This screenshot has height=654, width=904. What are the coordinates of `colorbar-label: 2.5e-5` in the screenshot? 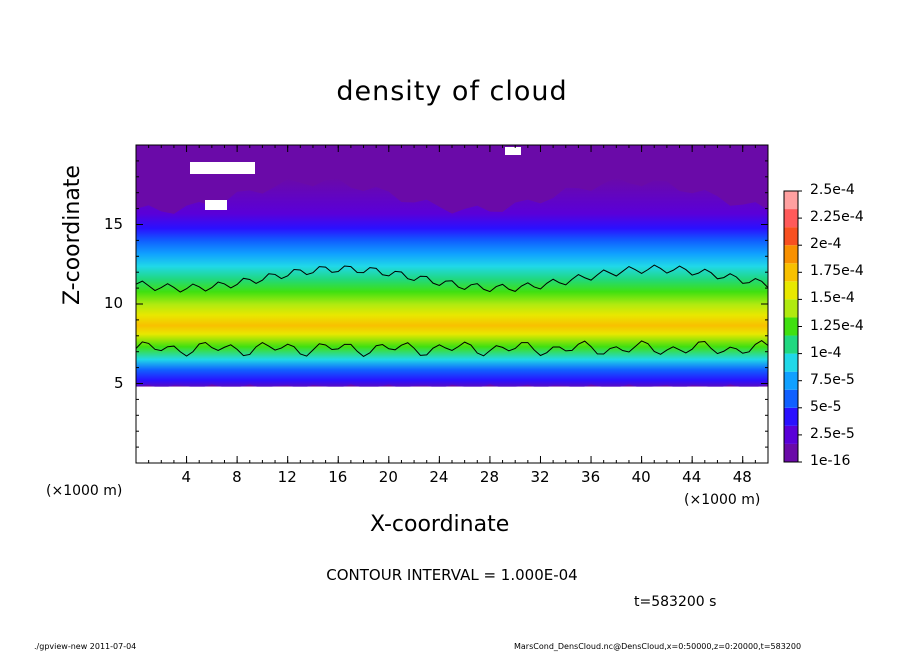 It's located at (832, 433).